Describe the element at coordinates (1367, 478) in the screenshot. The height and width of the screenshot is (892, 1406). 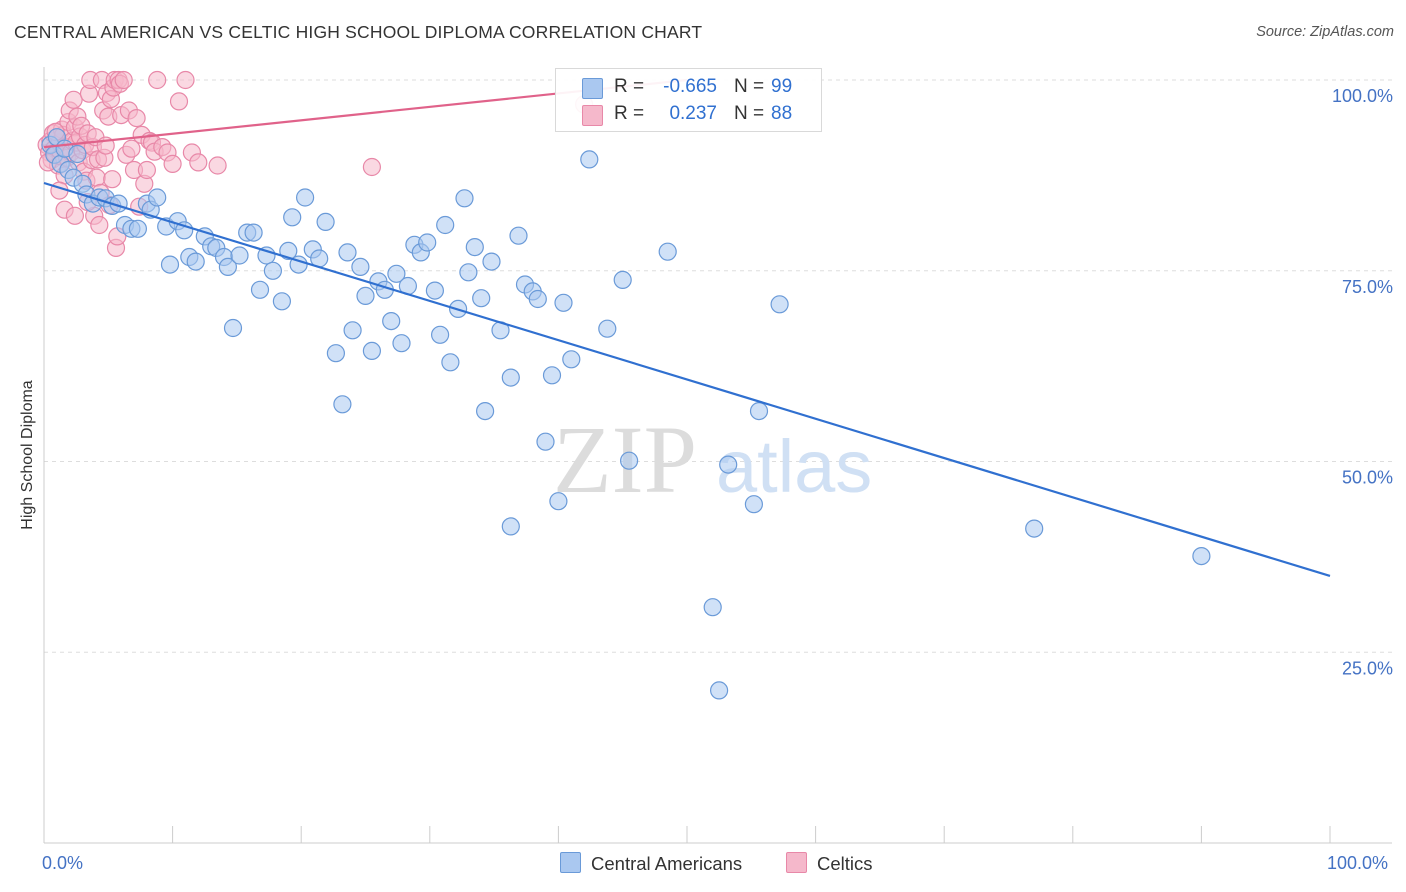
I see `y-tick-label: 50.0%` at that location.